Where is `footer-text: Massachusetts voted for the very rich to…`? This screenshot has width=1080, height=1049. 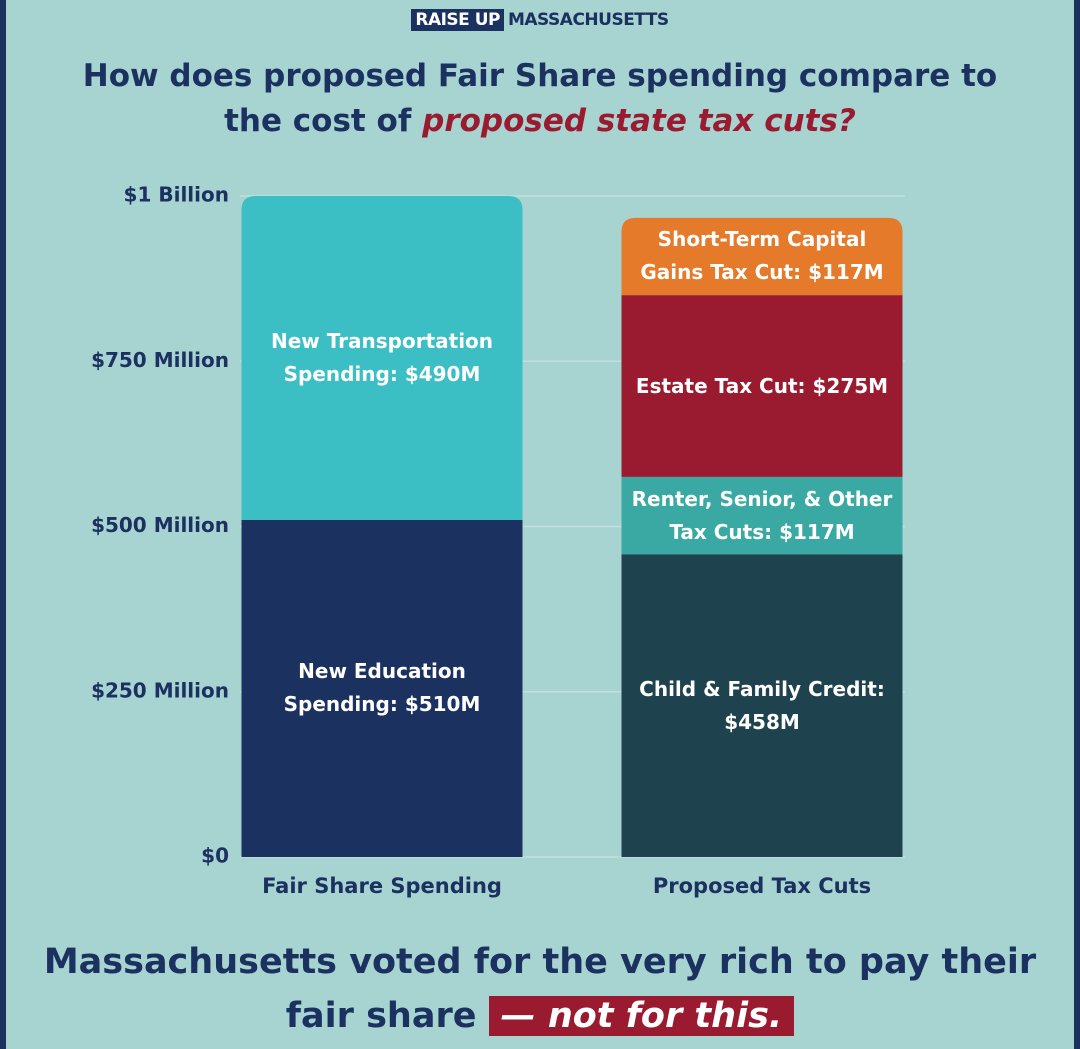
footer-text: Massachusetts voted for the very rich to… is located at coordinates (540, 989).